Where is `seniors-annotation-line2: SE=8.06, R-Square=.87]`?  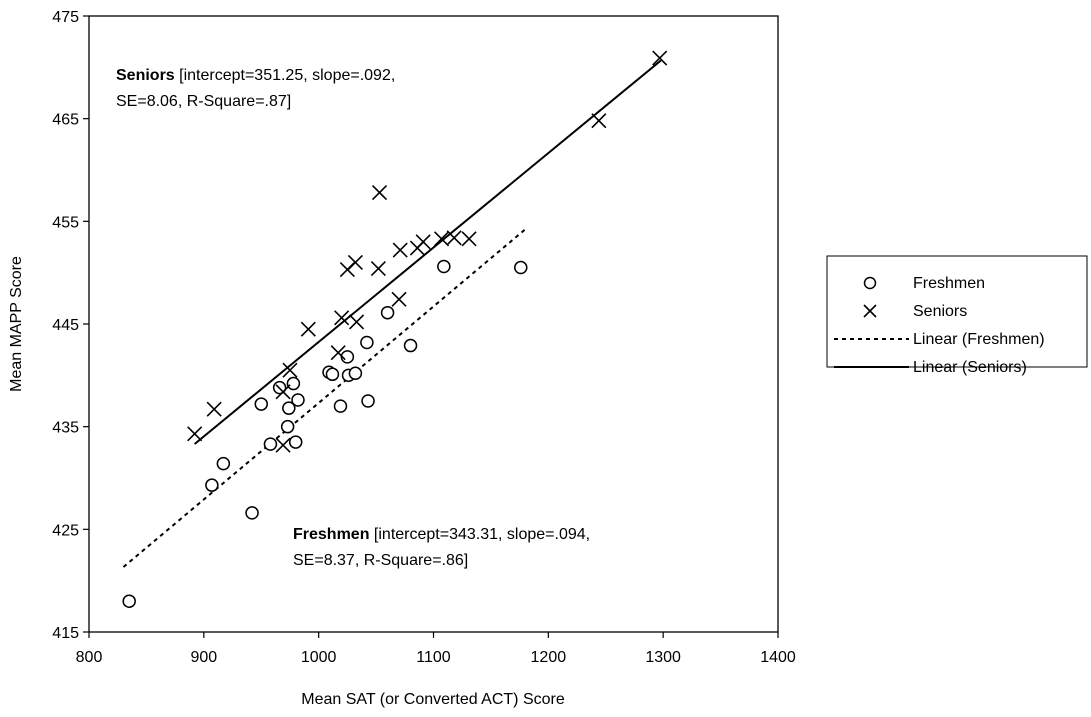 seniors-annotation-line2: SE=8.06, R-Square=.87] is located at coordinates (203, 101).